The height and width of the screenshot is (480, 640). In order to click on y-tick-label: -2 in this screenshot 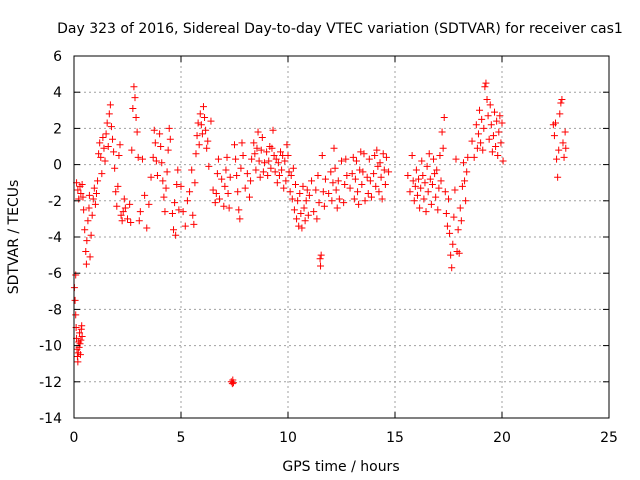, I will do `click(55, 202)`.